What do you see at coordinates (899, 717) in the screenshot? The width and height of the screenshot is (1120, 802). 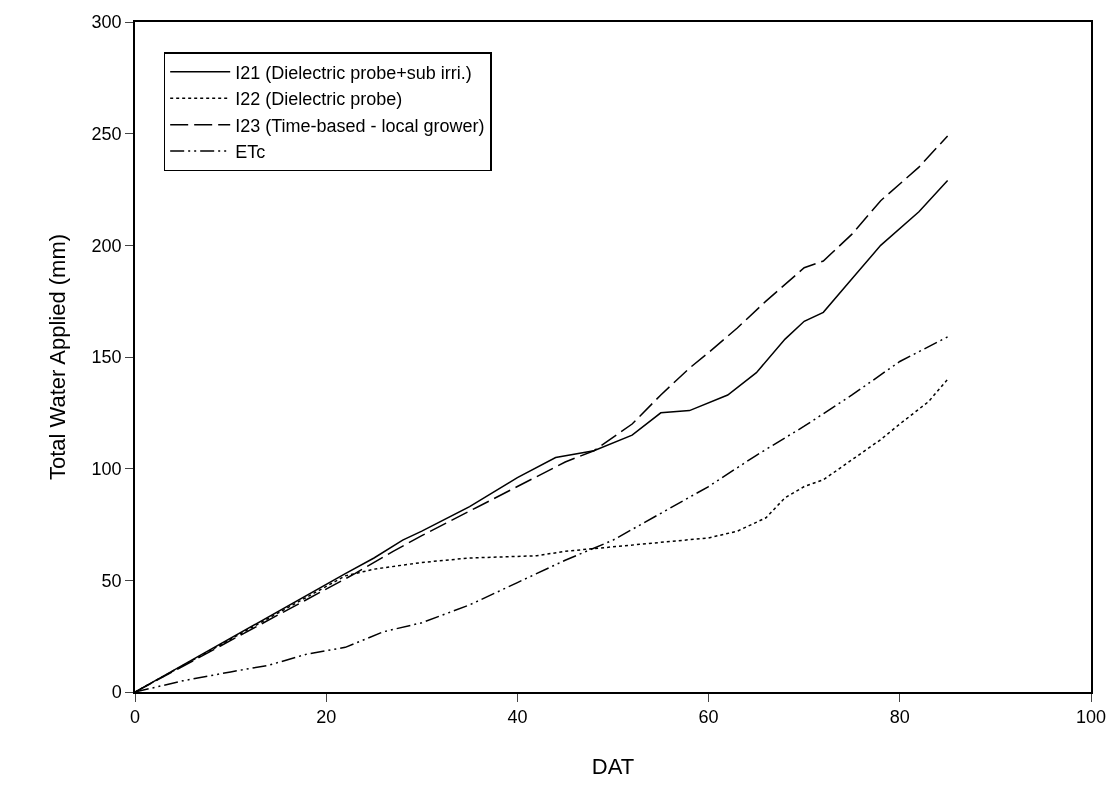 I see `x-tick-label: 80` at bounding box center [899, 717].